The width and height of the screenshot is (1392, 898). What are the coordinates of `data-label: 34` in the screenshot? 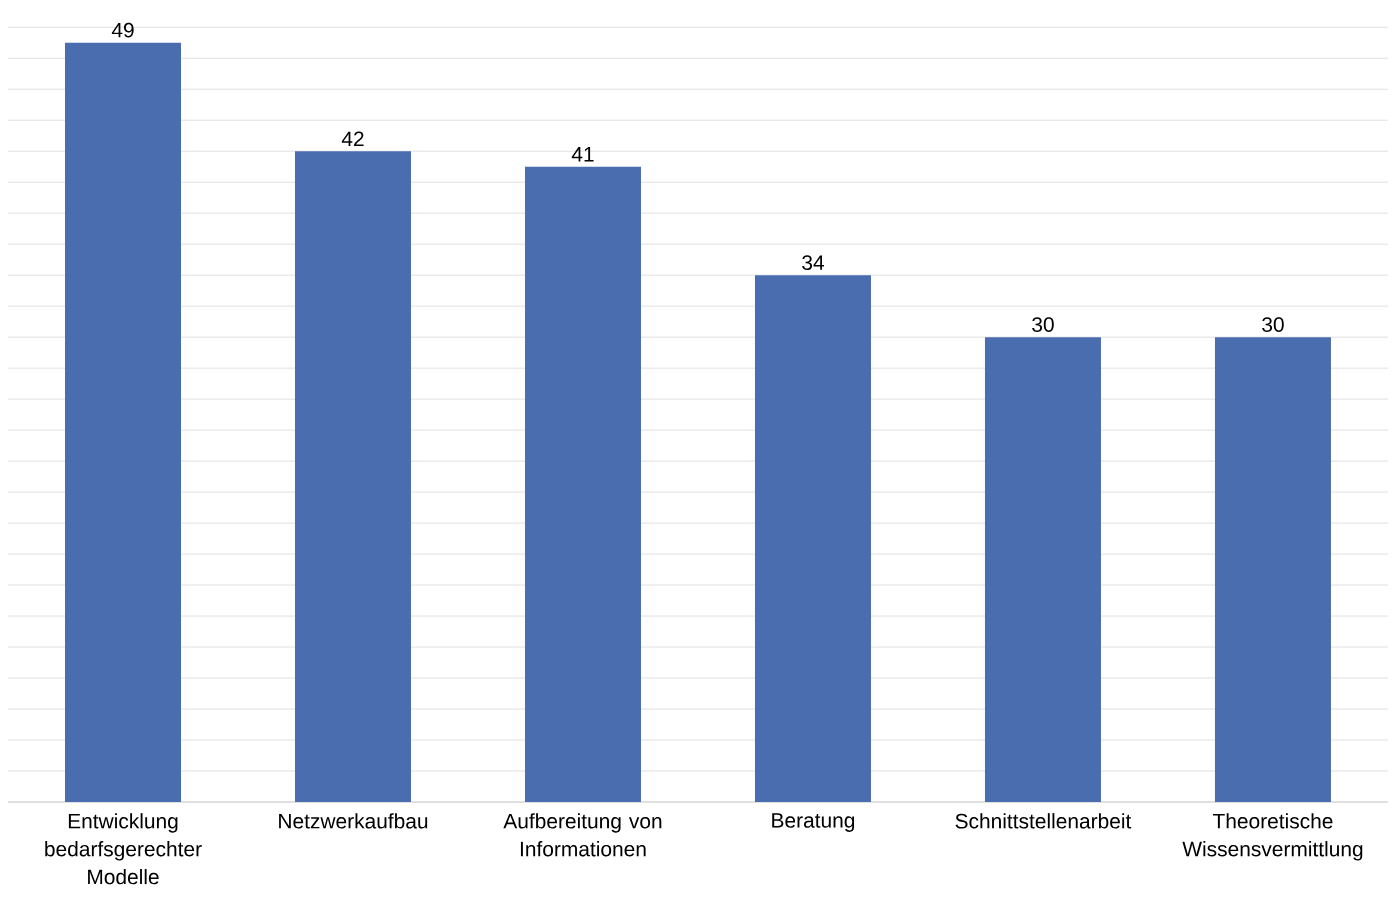 It's located at (813, 262).